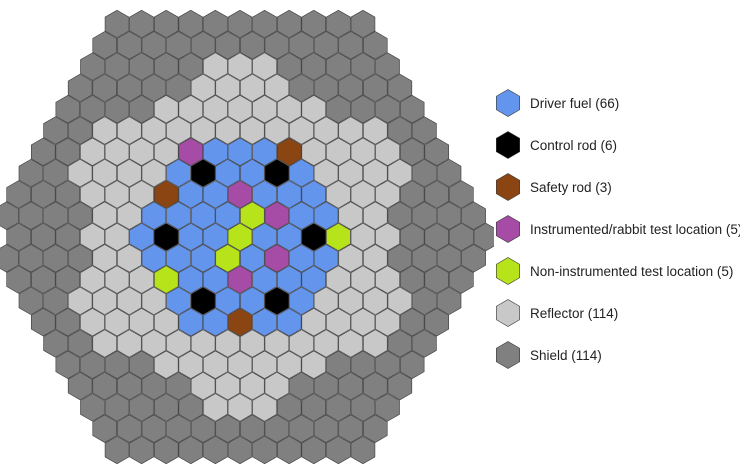 The height and width of the screenshot is (475, 740). Describe the element at coordinates (289, 151) in the screenshot. I see `safety-assembly` at that location.